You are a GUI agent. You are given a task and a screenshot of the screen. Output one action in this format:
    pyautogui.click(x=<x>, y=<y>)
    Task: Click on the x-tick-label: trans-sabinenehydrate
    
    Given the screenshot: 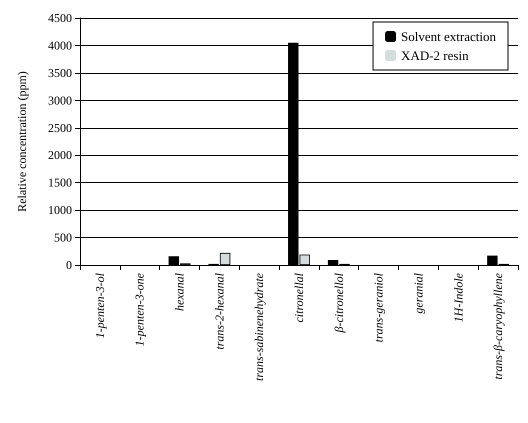 What is the action you would take?
    pyautogui.click(x=259, y=326)
    